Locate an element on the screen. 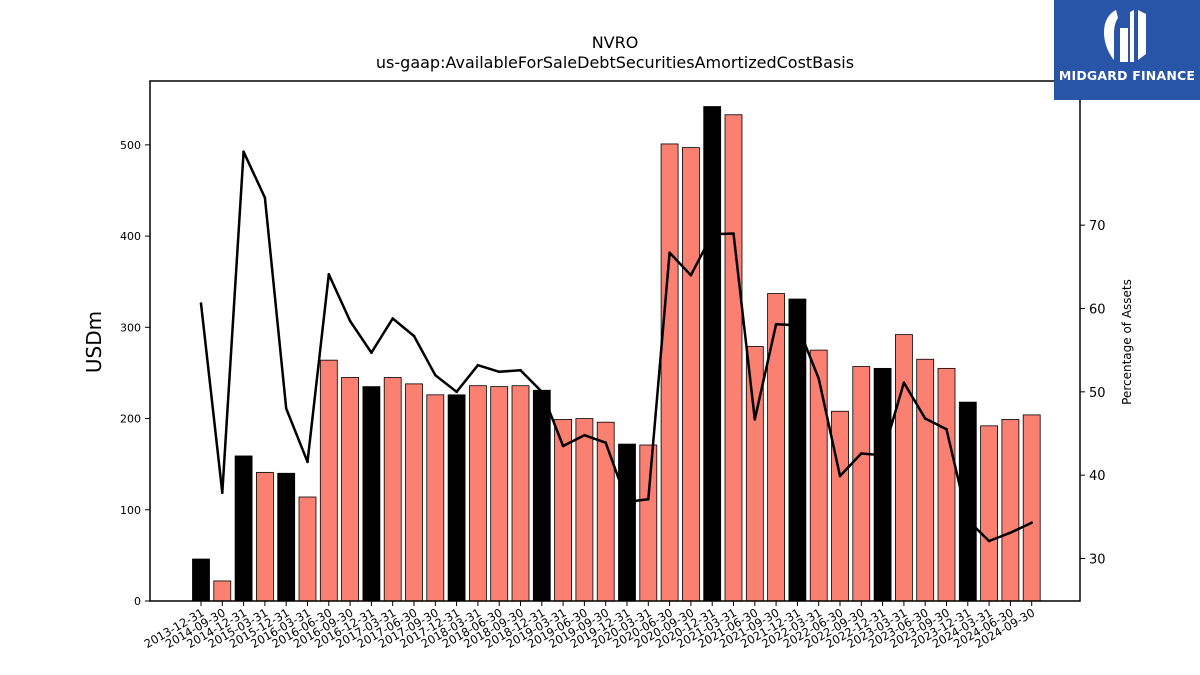  y2-tick-label: 40 is located at coordinates (1097, 476).